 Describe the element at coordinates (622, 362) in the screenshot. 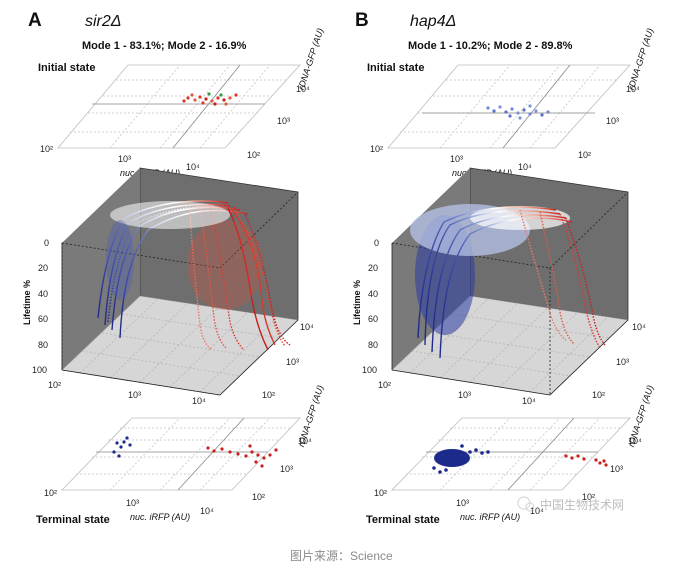

I see `panel-b-box-y-tick-2: 10³` at that location.